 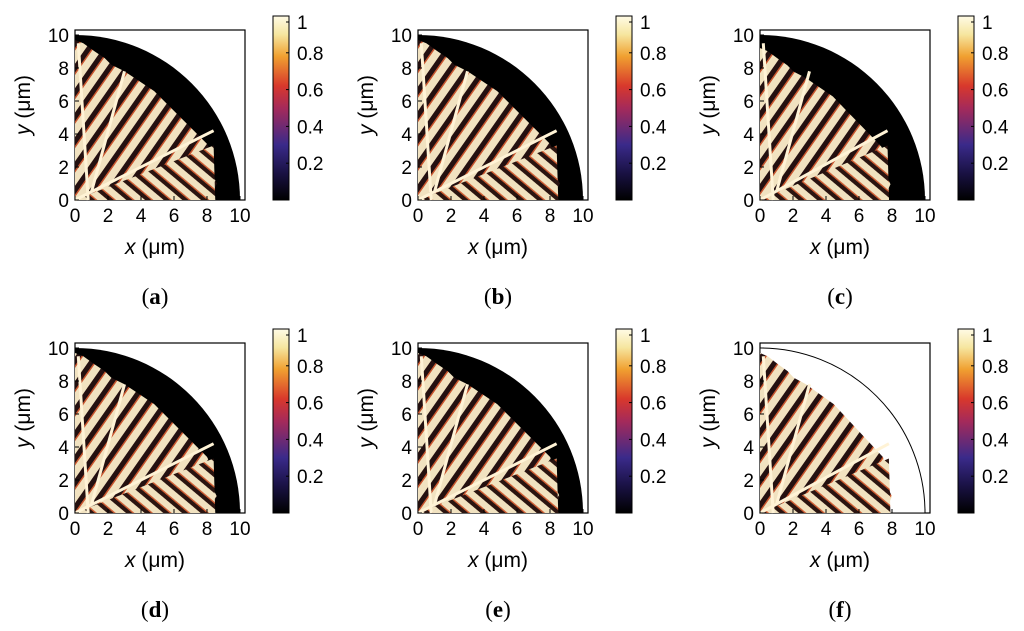 What do you see at coordinates (498, 609) in the screenshot?
I see `panel-letter: e` at bounding box center [498, 609].